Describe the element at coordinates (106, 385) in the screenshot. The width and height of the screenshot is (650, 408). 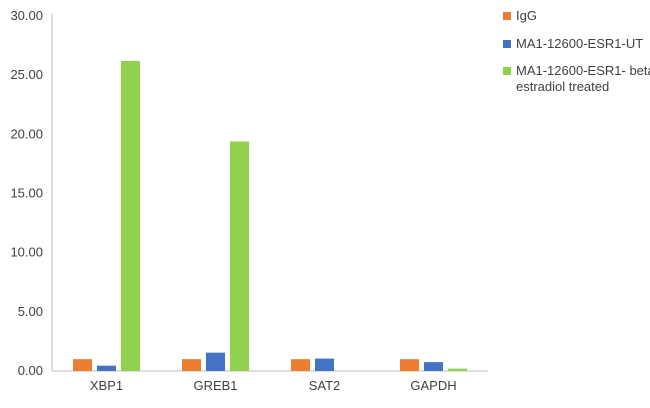
I see `x-tick-label: XBP1` at that location.